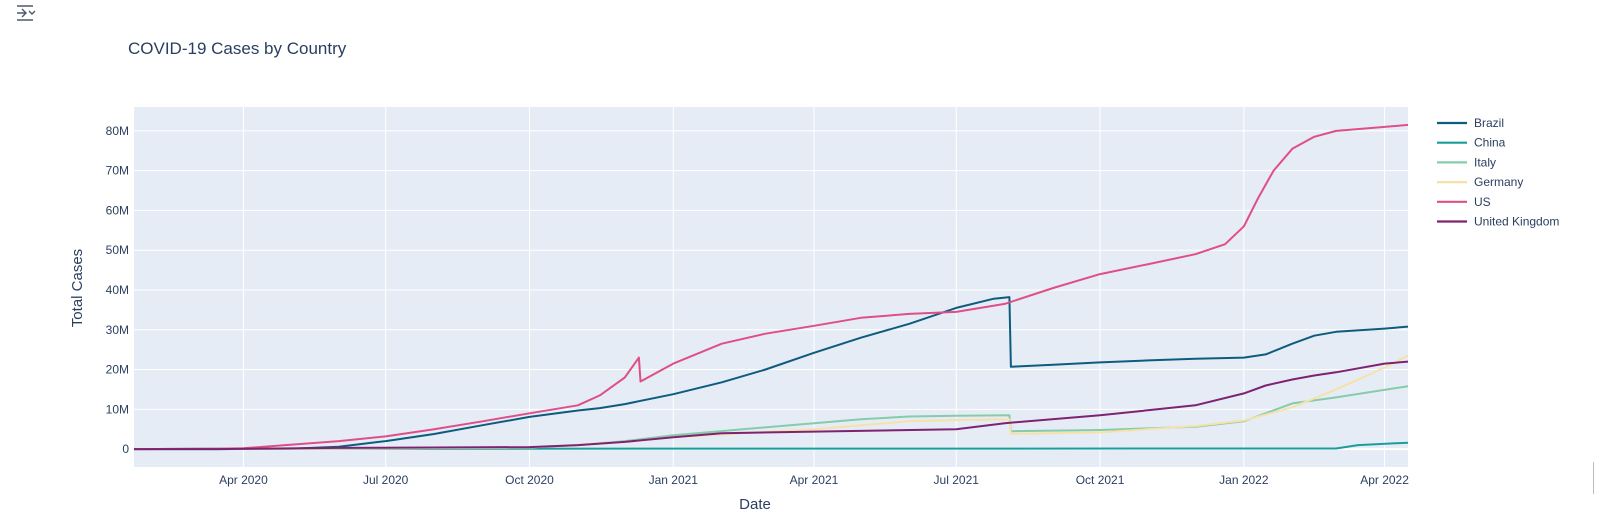 The height and width of the screenshot is (532, 1600). What do you see at coordinates (1100, 480) in the screenshot?
I see `x-tick-label: Oct 2021` at bounding box center [1100, 480].